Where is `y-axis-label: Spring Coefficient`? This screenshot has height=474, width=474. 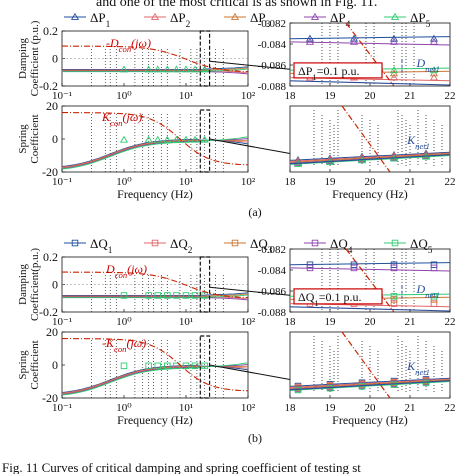
y-axis-label: Spring Coefficient is located at coordinates (29, 364).